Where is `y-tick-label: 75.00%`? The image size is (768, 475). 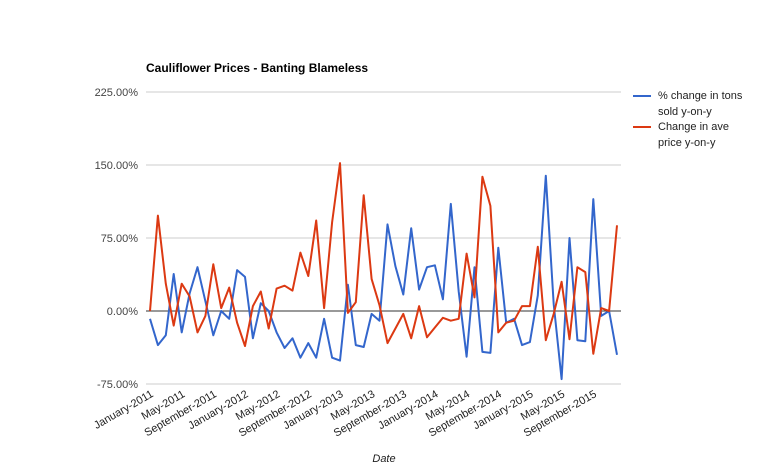
y-tick-label: 75.00% is located at coordinates (120, 239).